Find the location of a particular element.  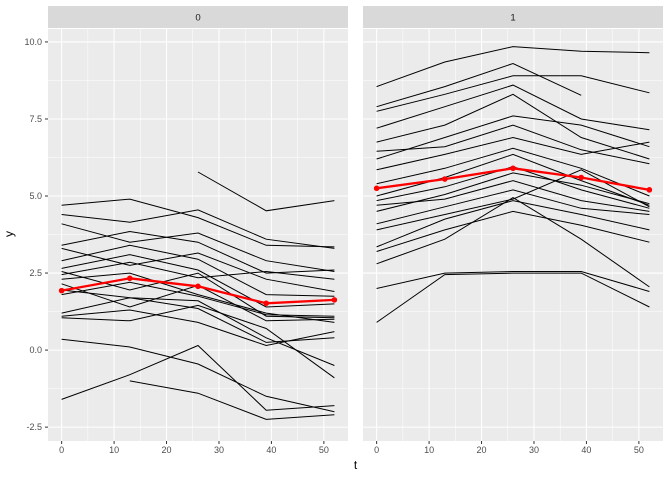

y-tick-label: 0.0 is located at coordinates (35, 350).